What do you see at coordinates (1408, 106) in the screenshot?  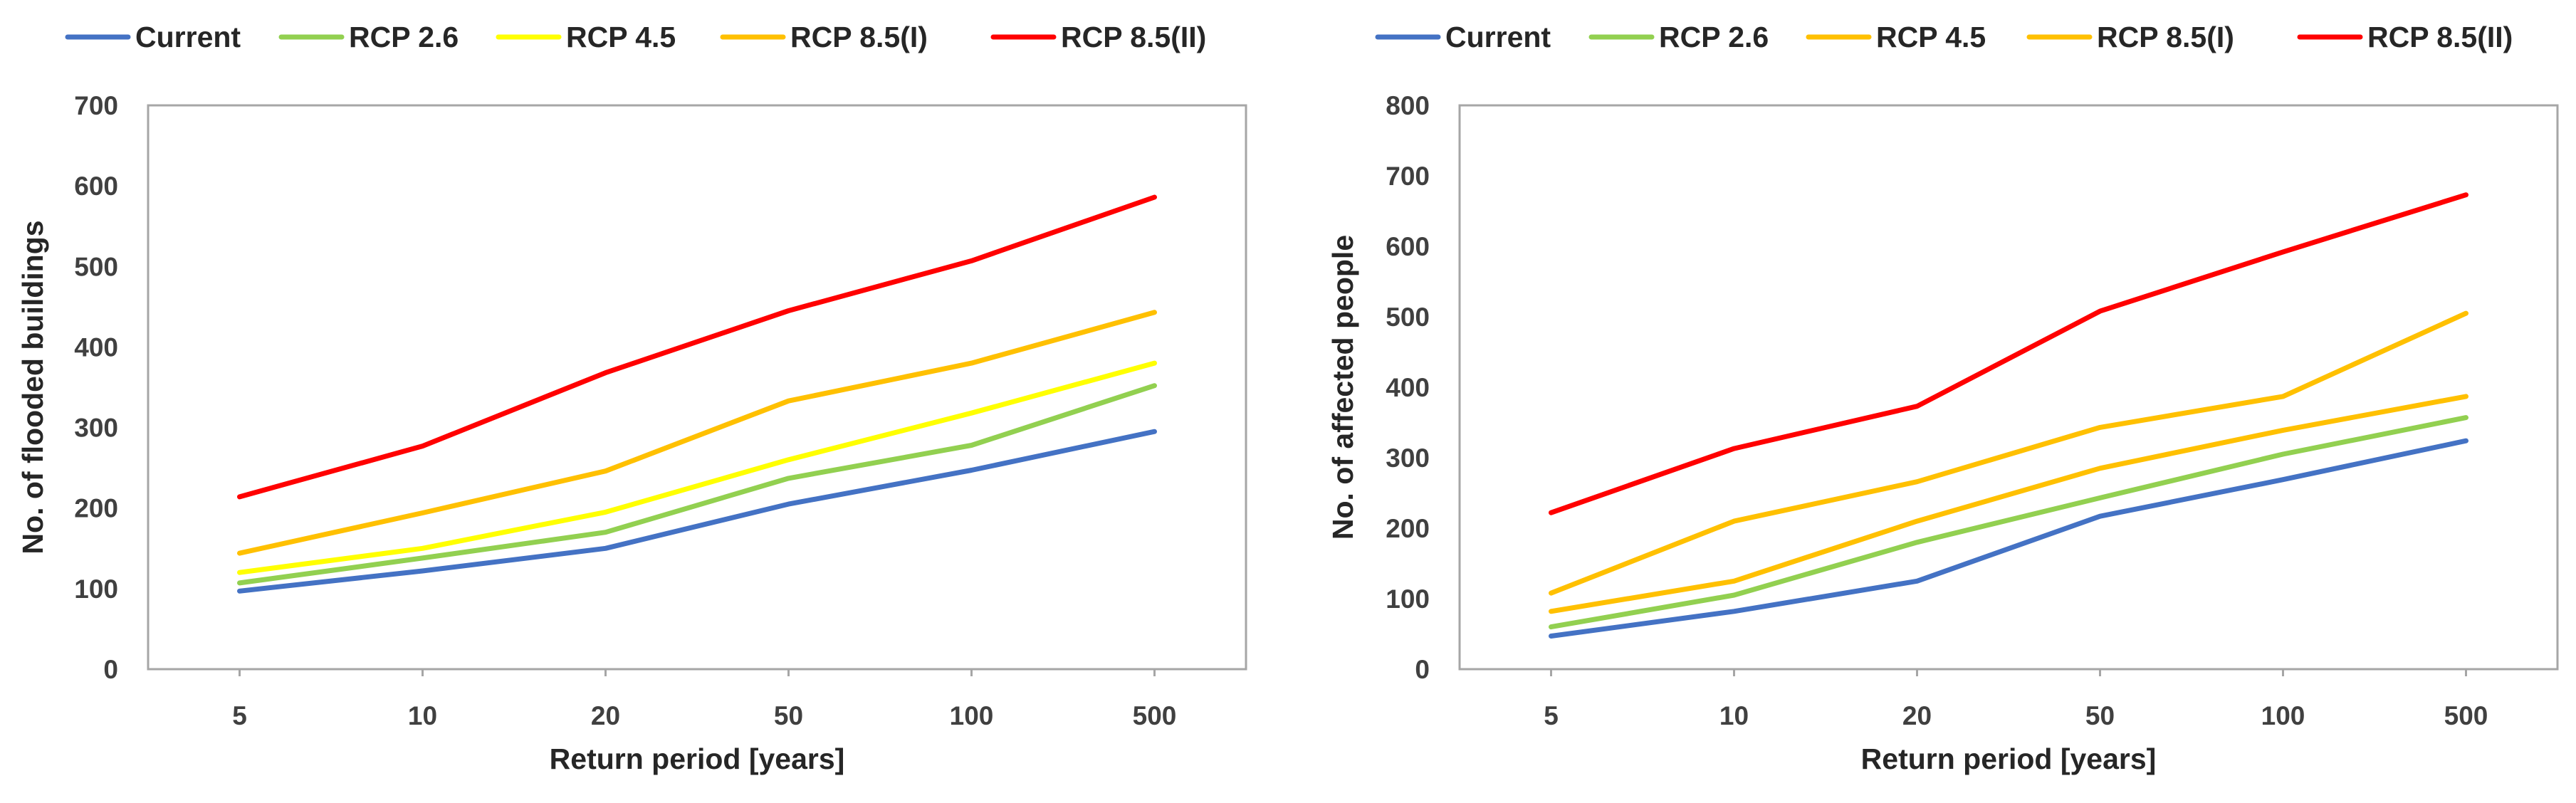 I see `y-tick-label: 800` at bounding box center [1408, 106].